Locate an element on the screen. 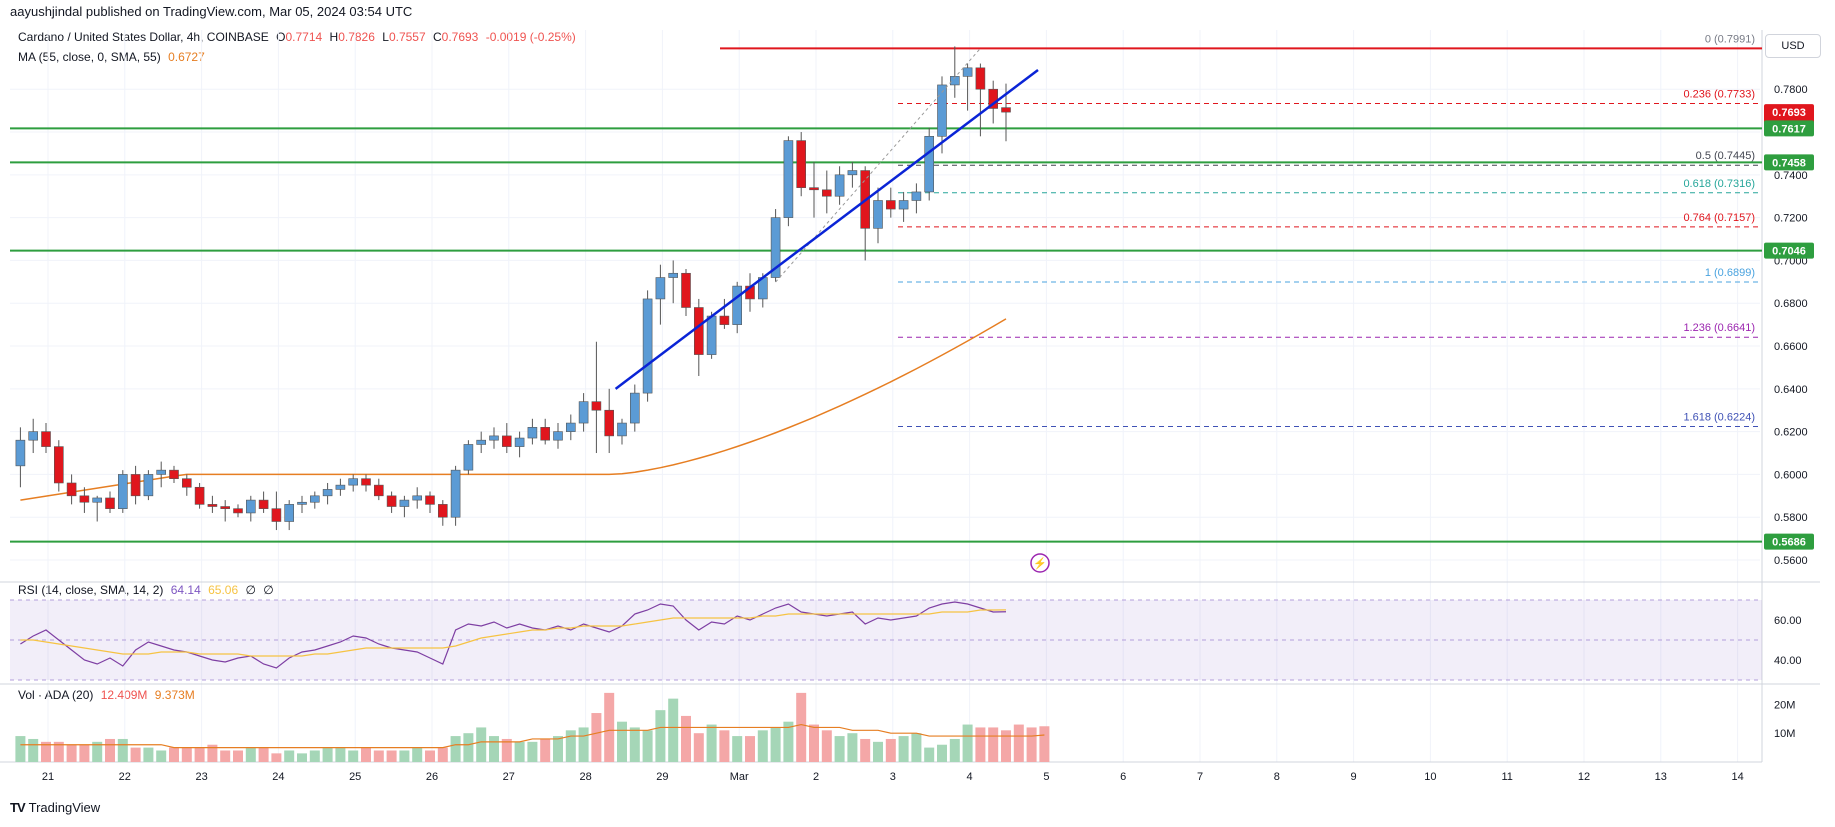 This screenshot has height=827, width=1835. rsi-band is located at coordinates (886, 640).